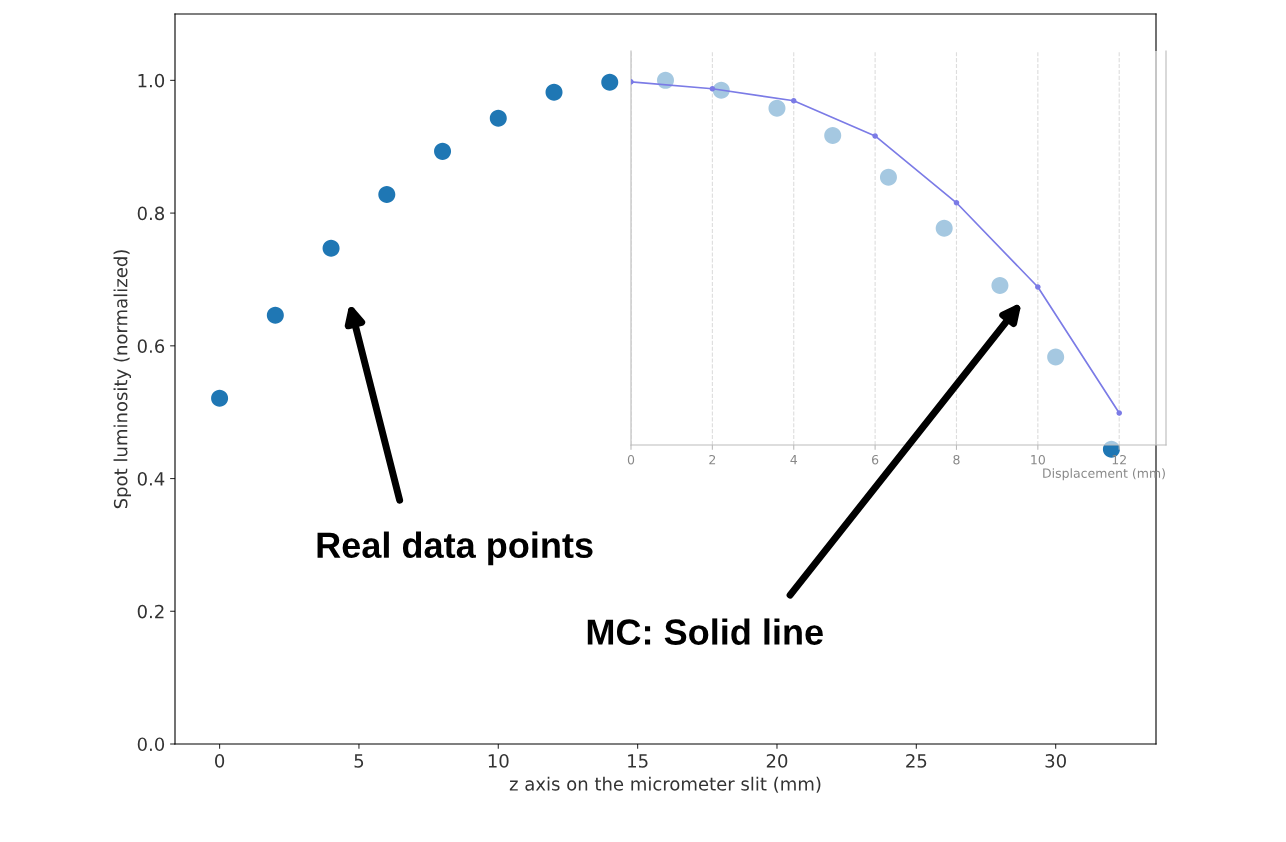 The image size is (1286, 842). Describe the element at coordinates (794, 460) in the screenshot. I see `x-tick-label: 4` at that location.